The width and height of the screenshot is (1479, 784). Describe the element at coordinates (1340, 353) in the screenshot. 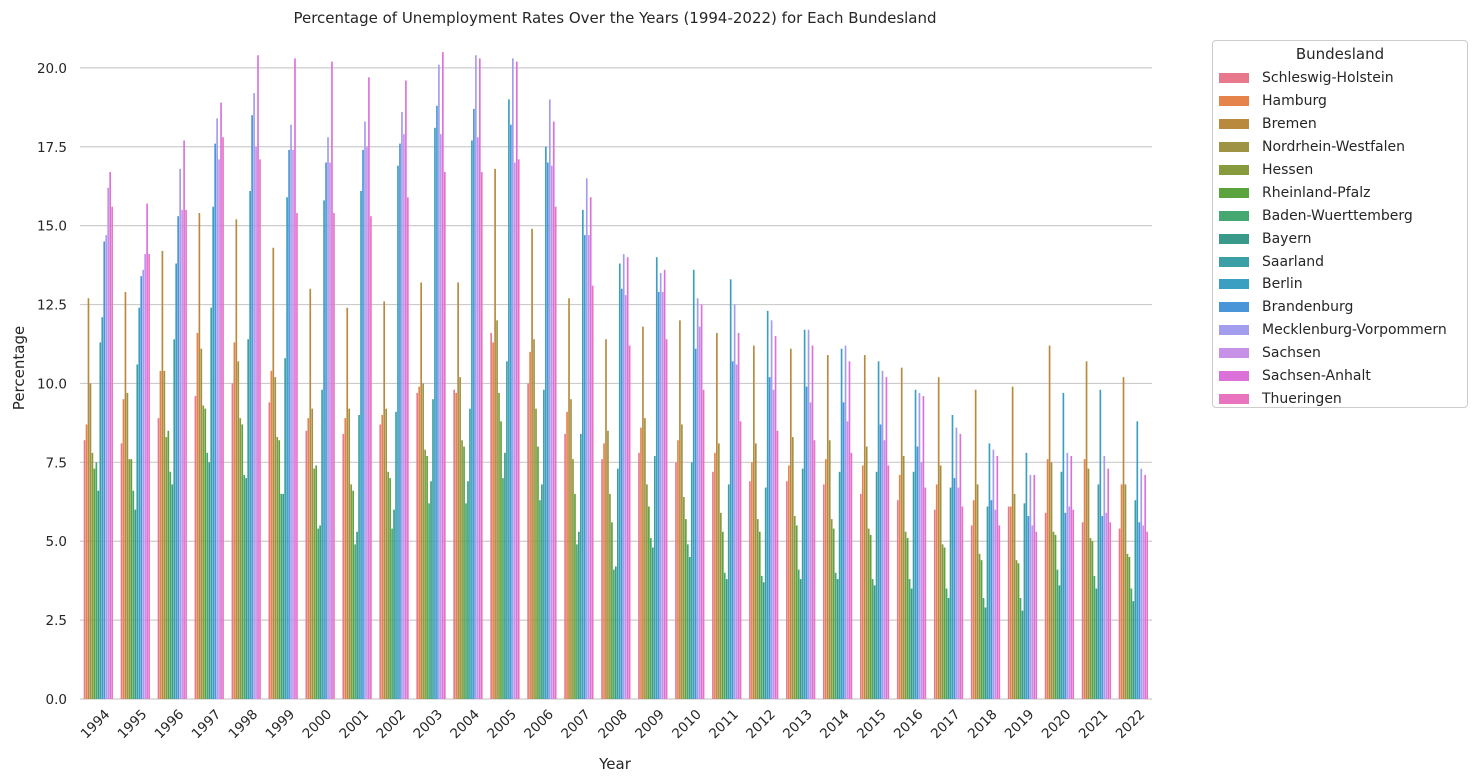

I see `legend-item: Sachsen` at that location.